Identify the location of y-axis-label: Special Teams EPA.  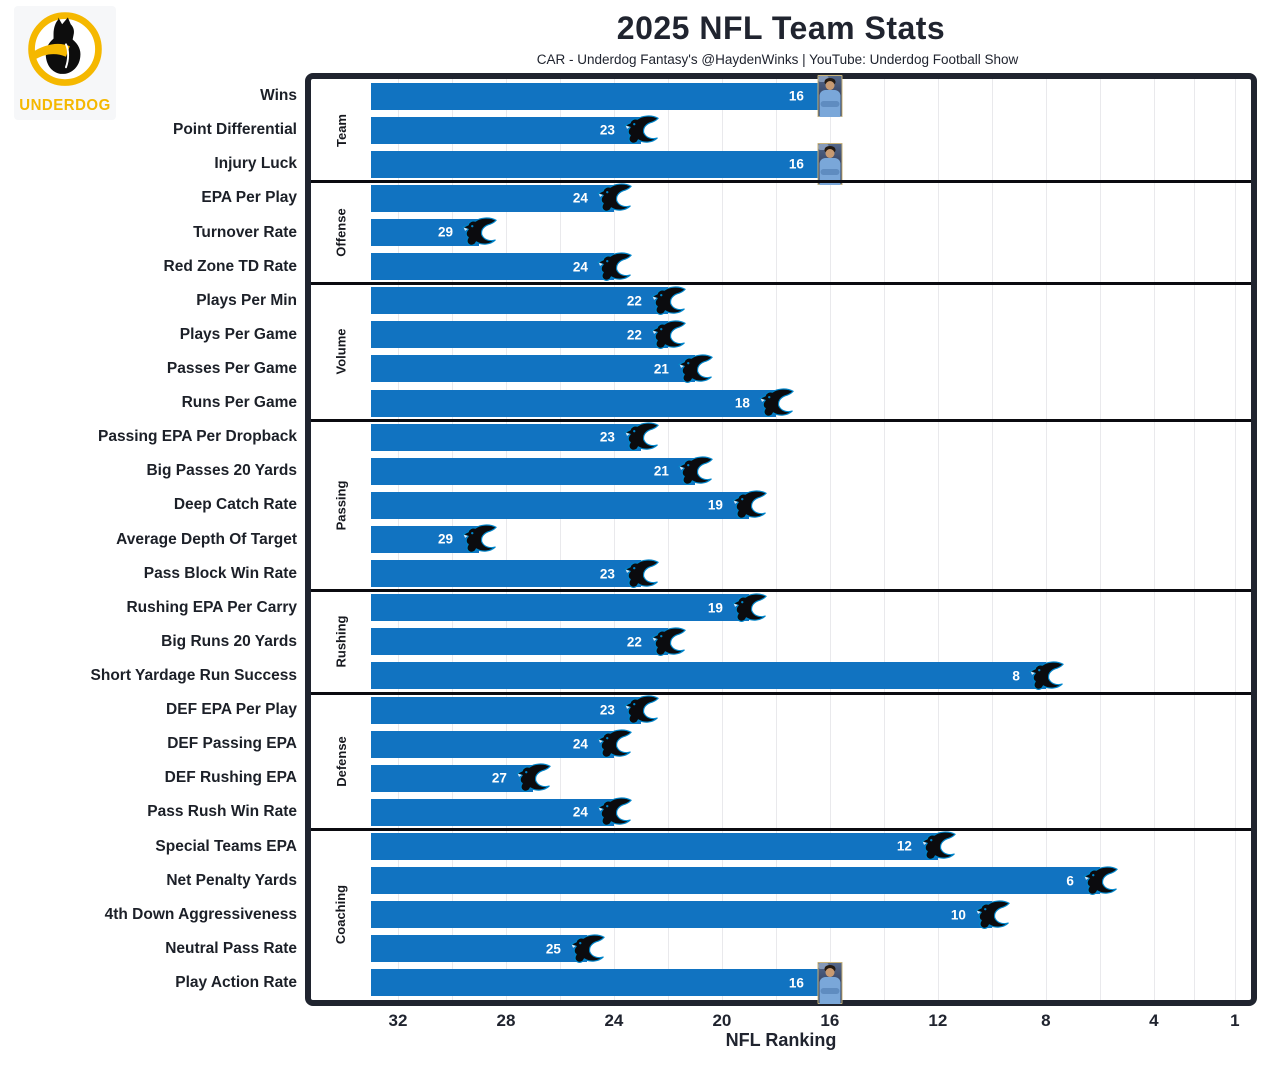
(226, 846).